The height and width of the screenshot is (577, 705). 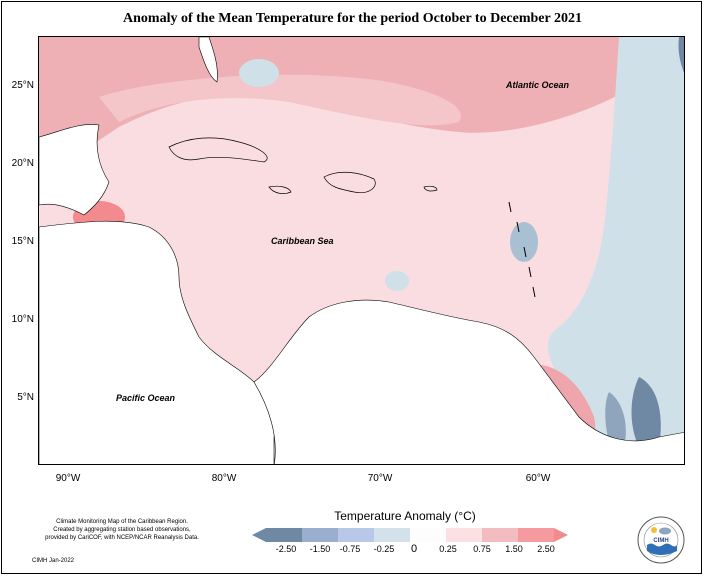 I want to click on cloud-icon, so click(x=665, y=531).